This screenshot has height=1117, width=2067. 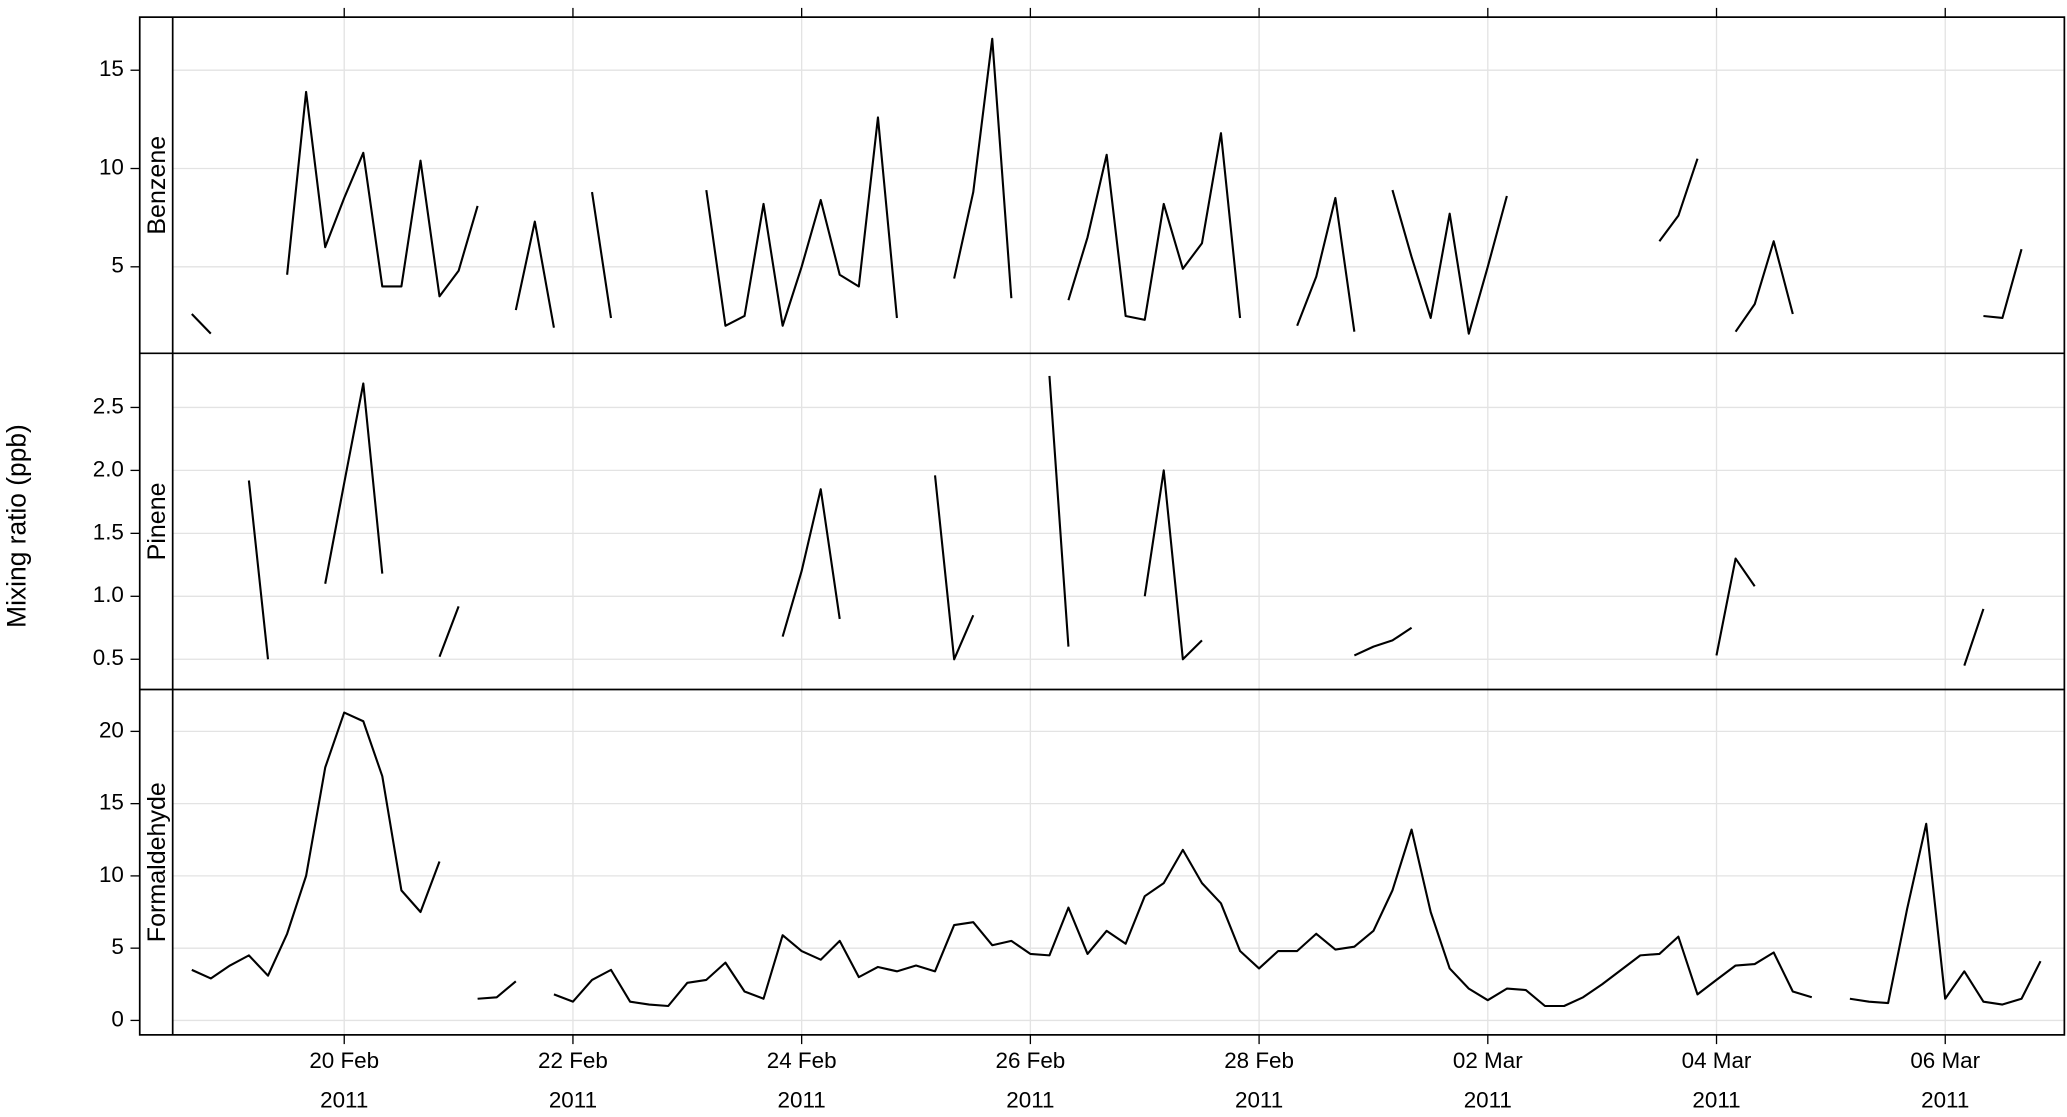 What do you see at coordinates (108, 405) in the screenshot?
I see `y-tick-label: 2.5` at bounding box center [108, 405].